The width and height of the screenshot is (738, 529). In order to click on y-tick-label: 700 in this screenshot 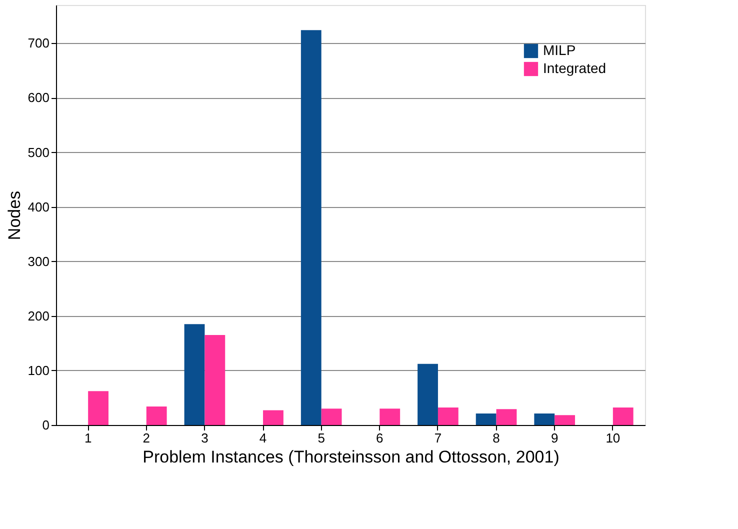, I will do `click(39, 43)`.